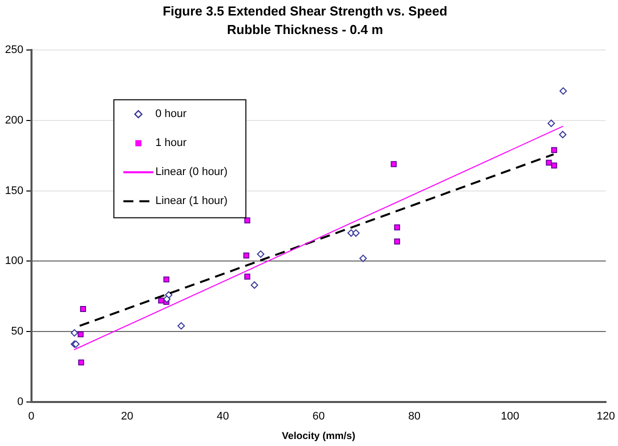 This screenshot has height=446, width=618. I want to click on legend-label: Linear (0 hour), so click(191, 172).